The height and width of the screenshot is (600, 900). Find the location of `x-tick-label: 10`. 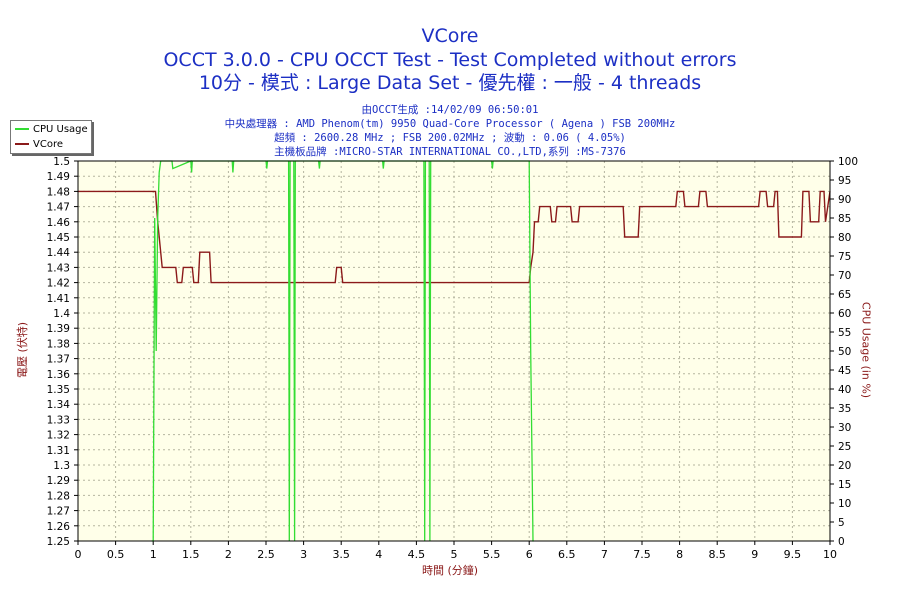

x-tick-label: 10 is located at coordinates (830, 554).